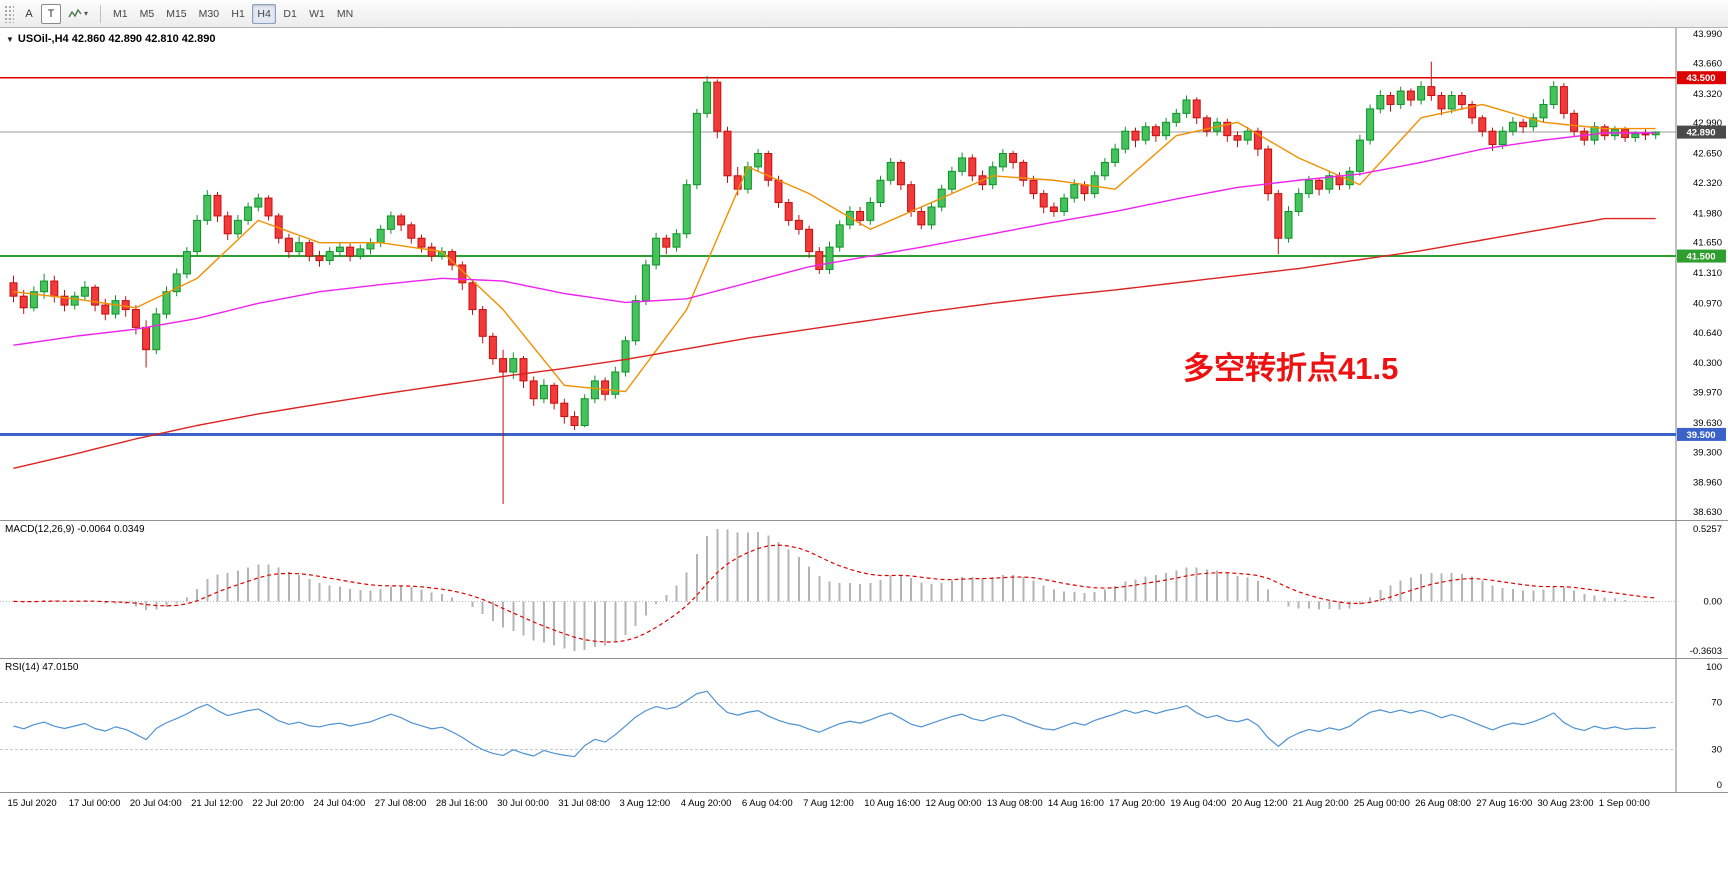 The width and height of the screenshot is (1728, 895). What do you see at coordinates (645, 803) in the screenshot?
I see `svg-text: 3 Aug 12:00` at bounding box center [645, 803].